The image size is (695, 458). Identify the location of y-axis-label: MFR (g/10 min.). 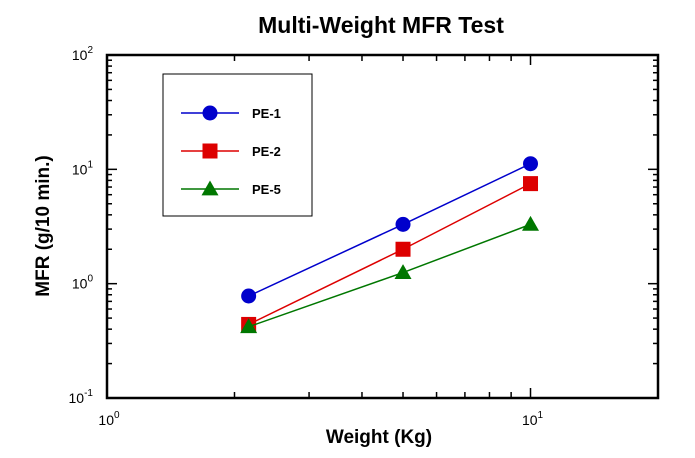
(43, 225).